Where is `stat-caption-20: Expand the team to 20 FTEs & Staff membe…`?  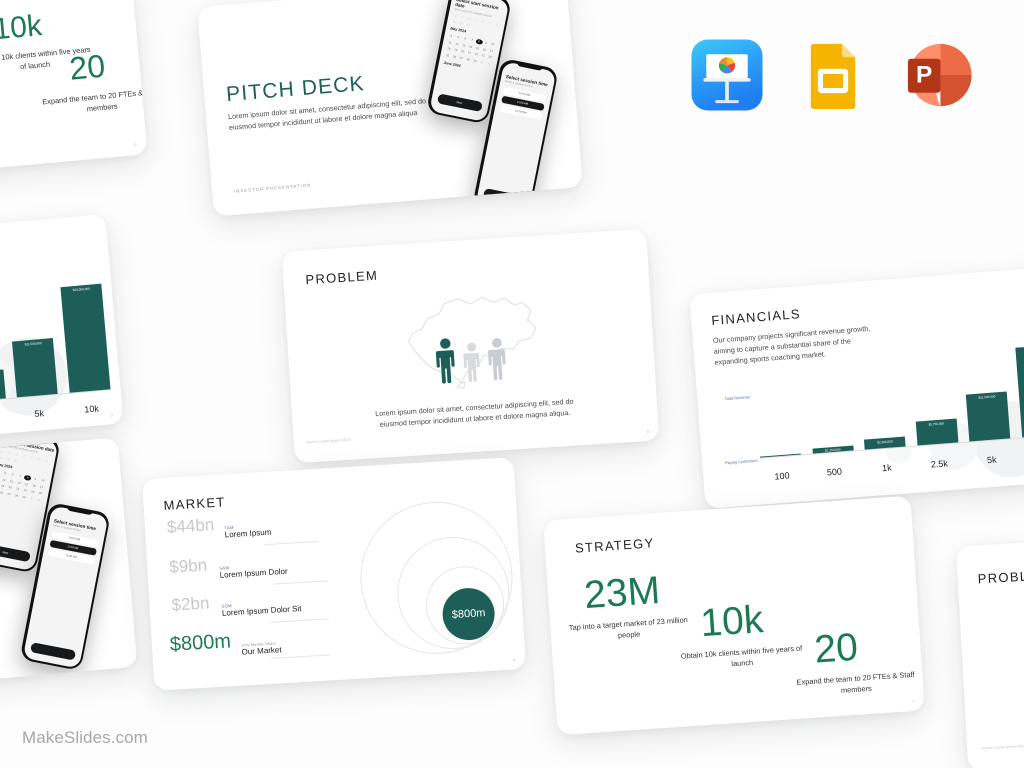 stat-caption-20: Expand the team to 20 FTEs & Staff membe… is located at coordinates (94, 100).